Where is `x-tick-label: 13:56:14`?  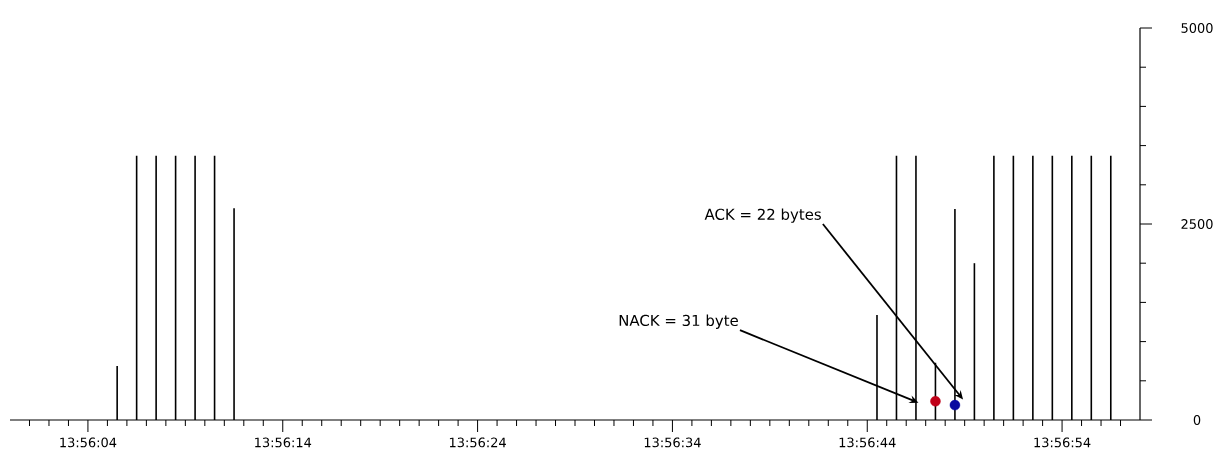 x-tick-label: 13:56:14 is located at coordinates (283, 442).